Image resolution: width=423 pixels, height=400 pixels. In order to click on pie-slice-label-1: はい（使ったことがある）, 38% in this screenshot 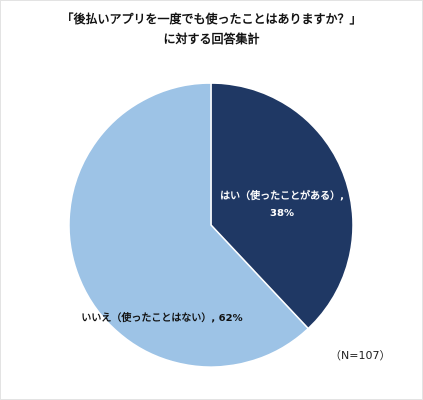, I will do `click(282, 204)`.